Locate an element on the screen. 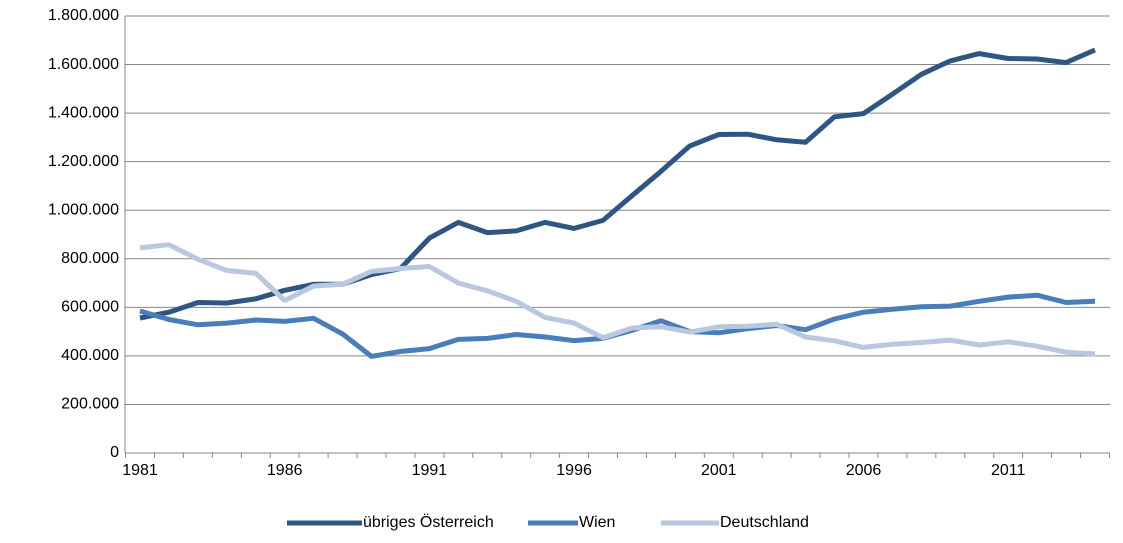 Image resolution: width=1123 pixels, height=543 pixels. y-tick-label: 0 is located at coordinates (114, 452).